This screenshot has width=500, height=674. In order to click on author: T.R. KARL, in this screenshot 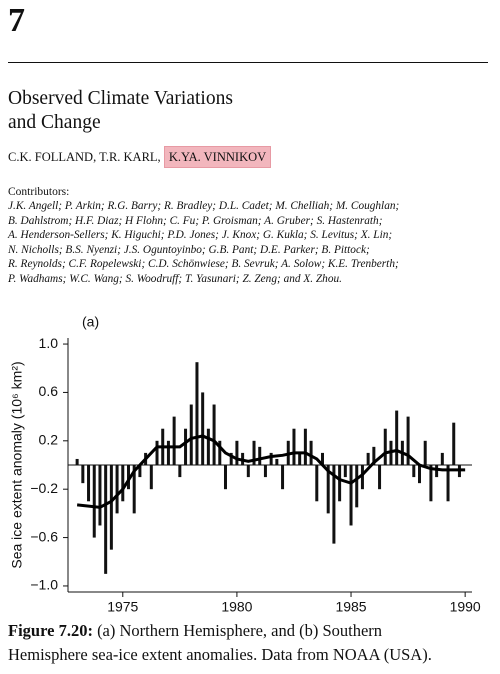, I will do `click(130, 157)`.